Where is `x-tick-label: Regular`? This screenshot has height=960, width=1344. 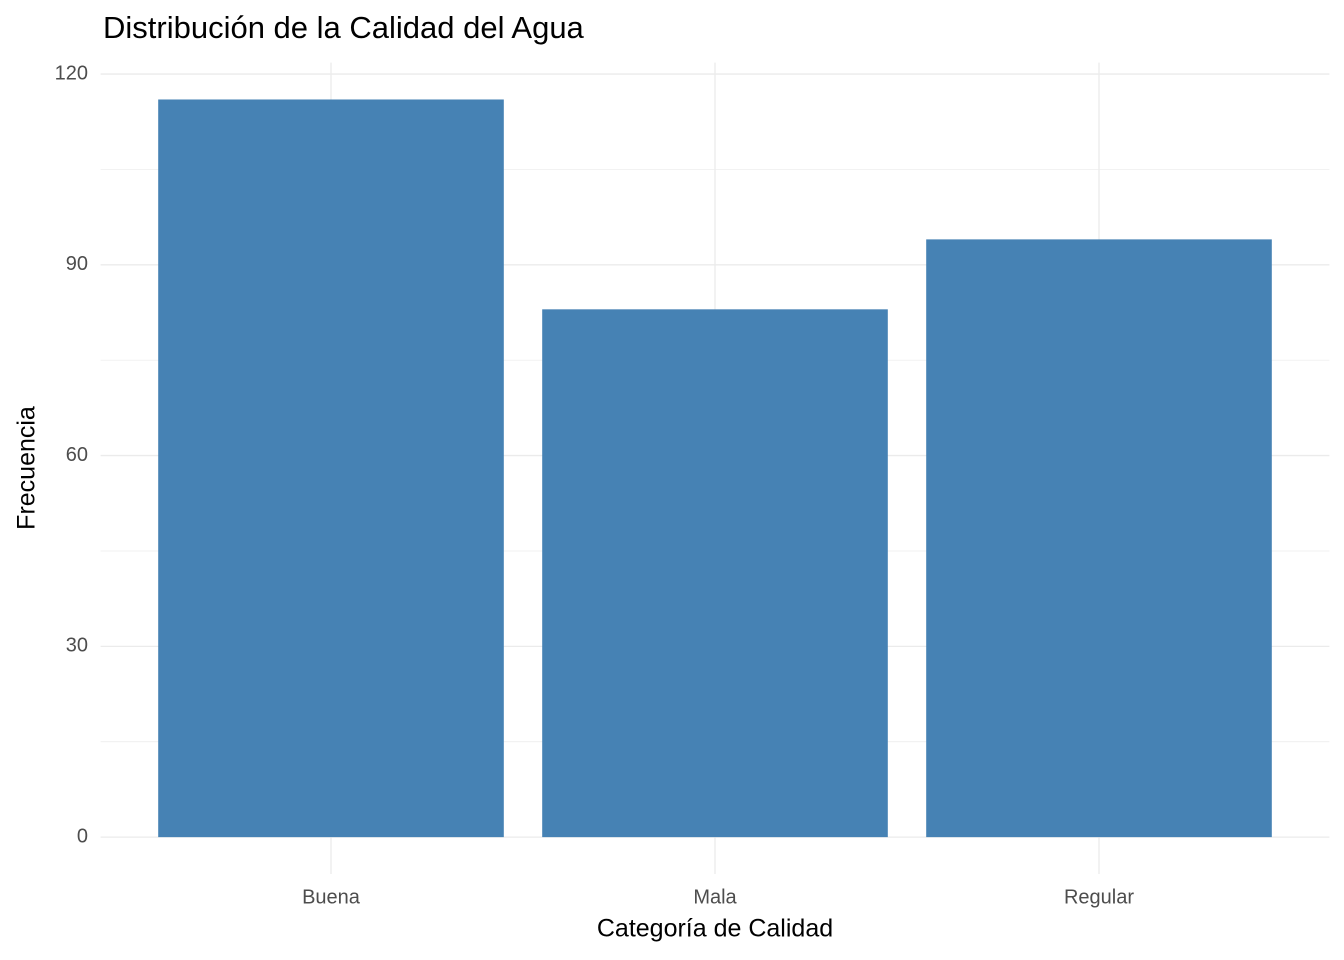
x-tick-label: Regular is located at coordinates (1099, 897).